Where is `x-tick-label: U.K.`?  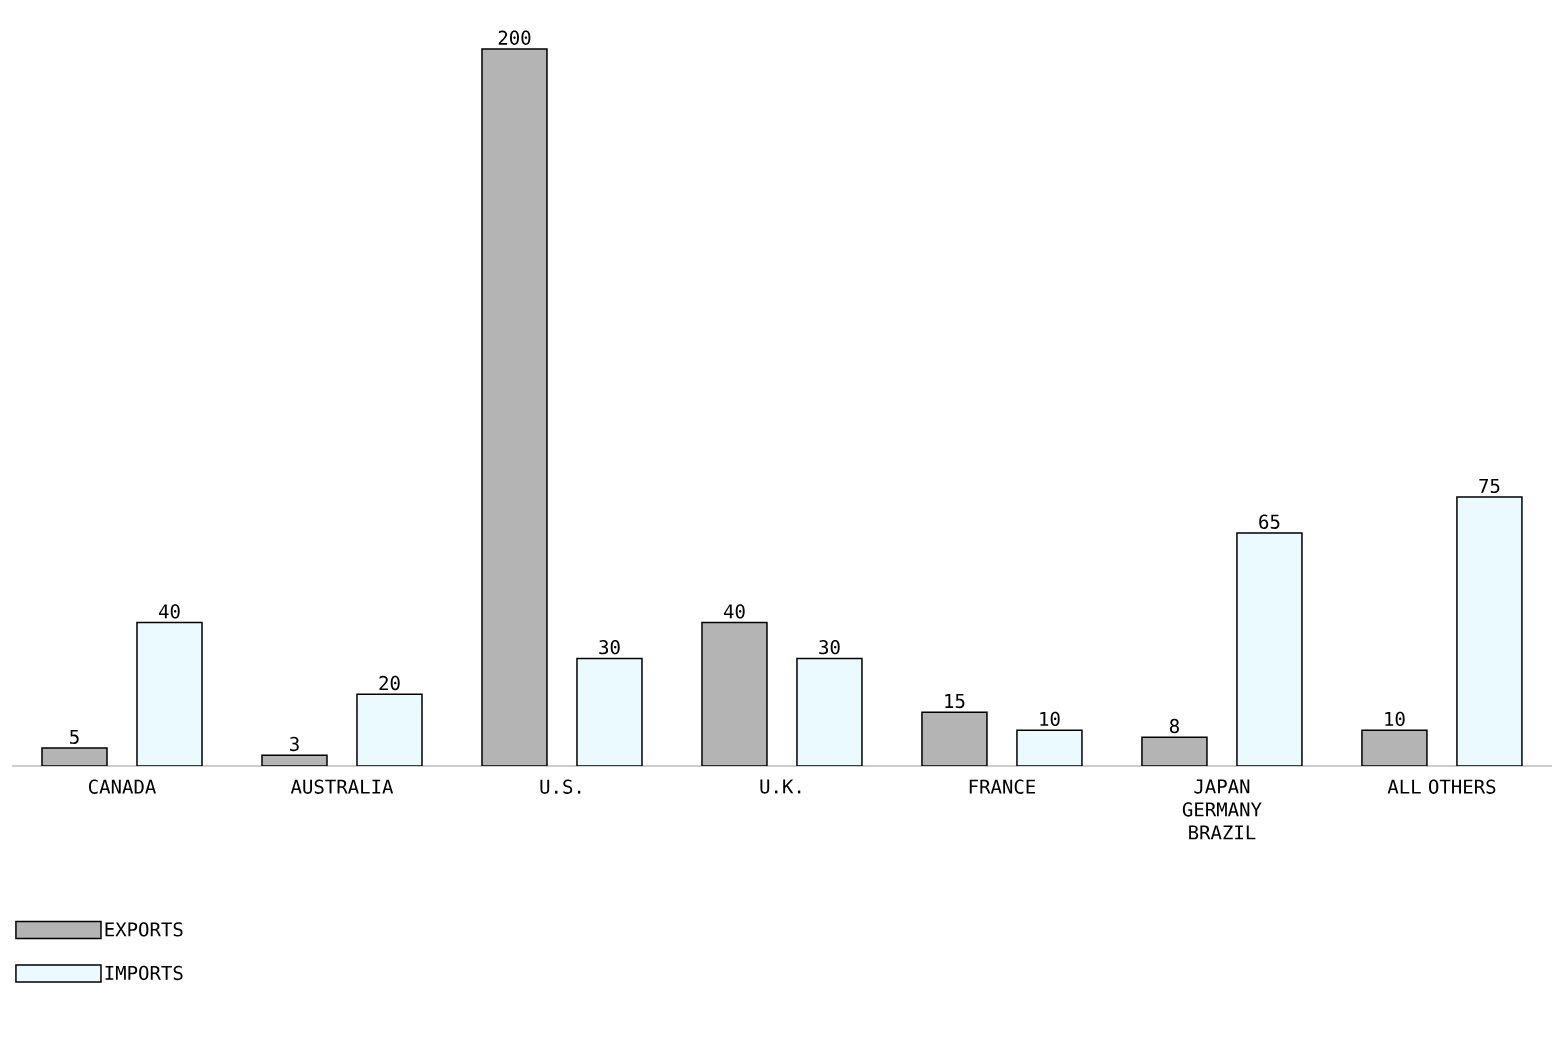
x-tick-label: U.K. is located at coordinates (780, 786).